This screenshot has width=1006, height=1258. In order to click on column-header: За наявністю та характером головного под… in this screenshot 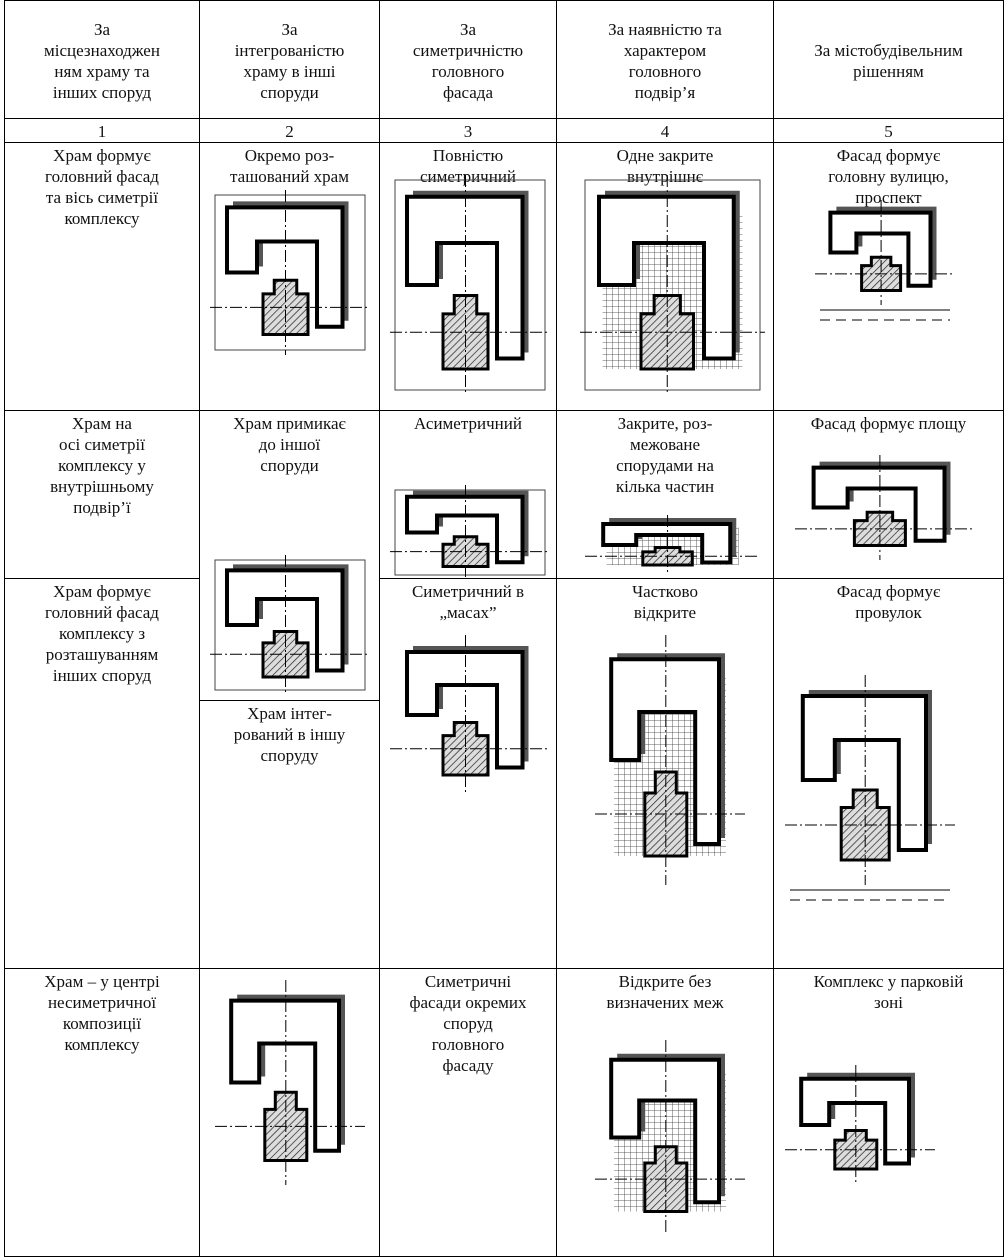, I will do `click(665, 59)`.